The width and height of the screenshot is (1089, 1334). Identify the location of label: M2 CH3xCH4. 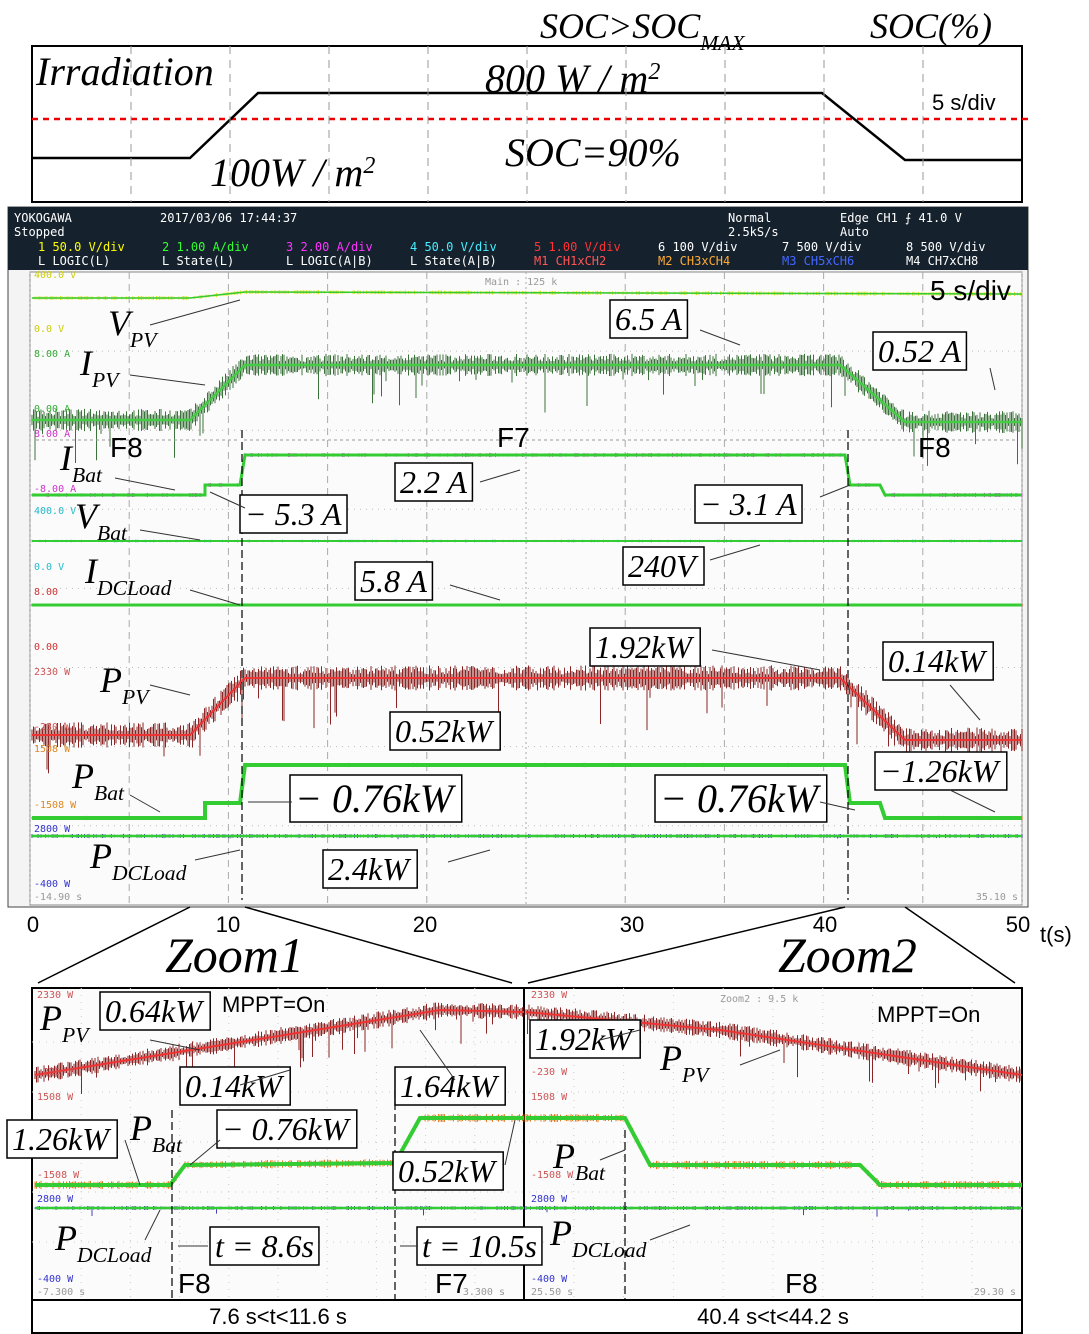
(694, 261).